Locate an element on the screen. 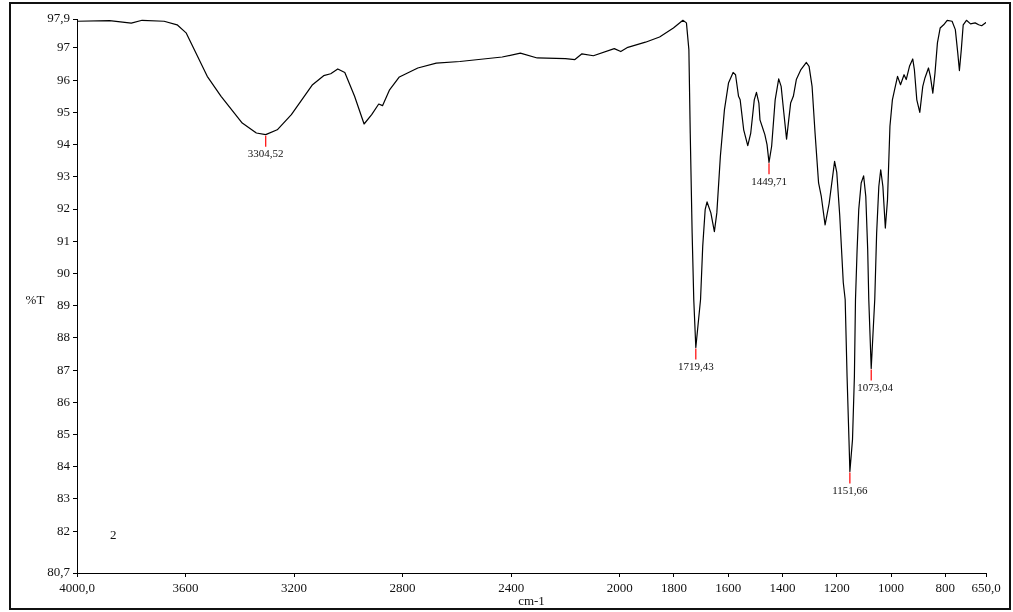  y-tick-label: 93 is located at coordinates (63, 176).